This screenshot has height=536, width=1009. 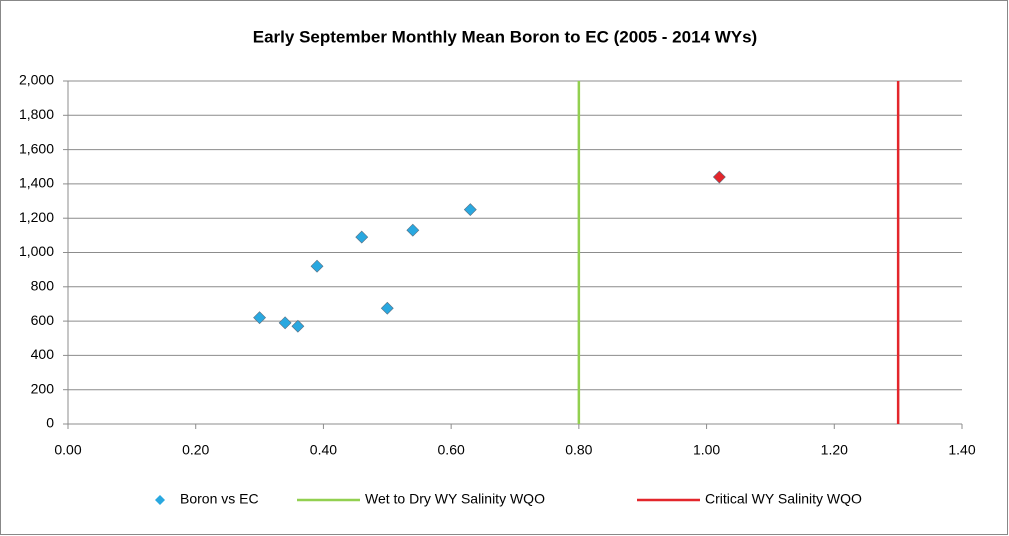 What do you see at coordinates (160, 500) in the screenshot?
I see `legend-swatch` at bounding box center [160, 500].